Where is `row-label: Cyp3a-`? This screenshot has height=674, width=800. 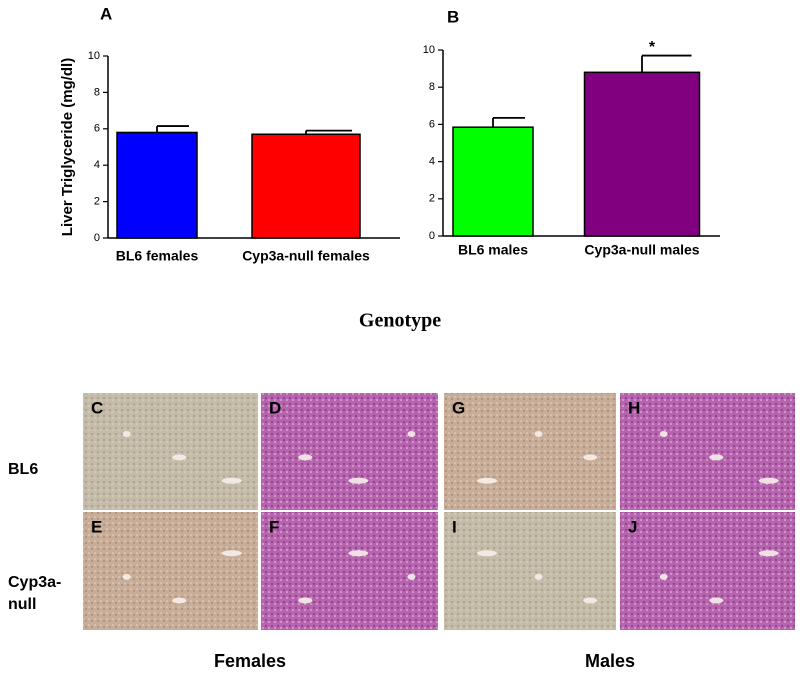
row-label: Cyp3a- is located at coordinates (34, 582).